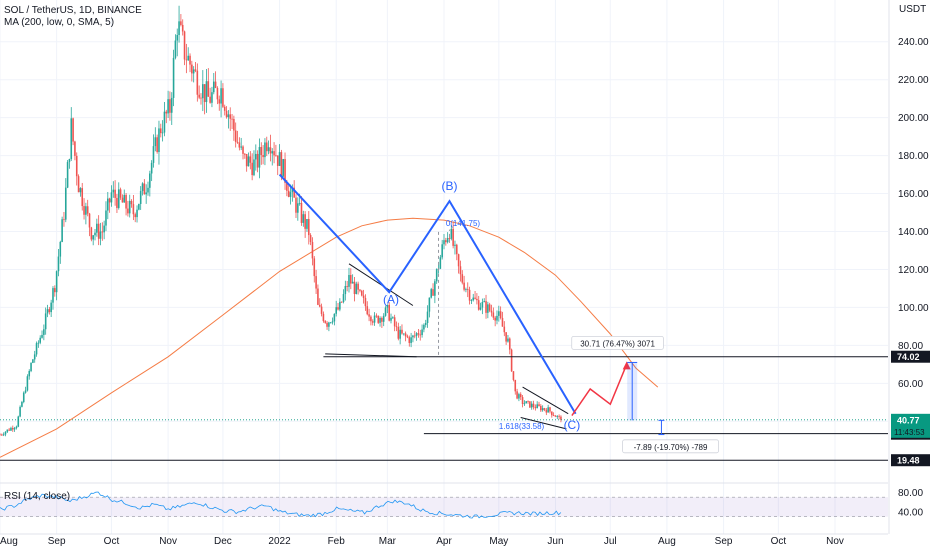 The width and height of the screenshot is (932, 550). Describe the element at coordinates (281, 505) in the screenshot. I see `rsi-line` at that location.